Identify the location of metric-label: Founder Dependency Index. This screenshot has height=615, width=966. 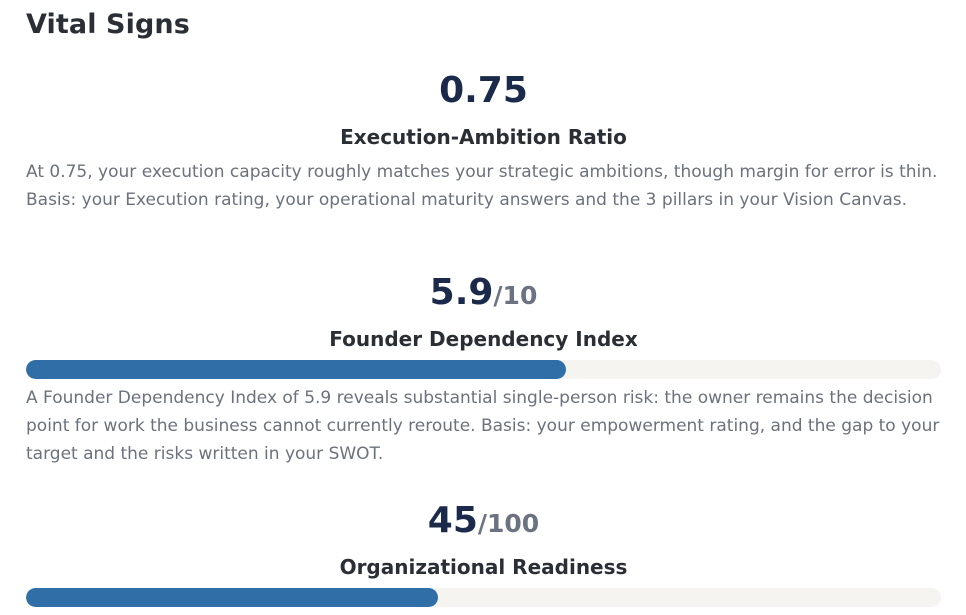
(483, 339).